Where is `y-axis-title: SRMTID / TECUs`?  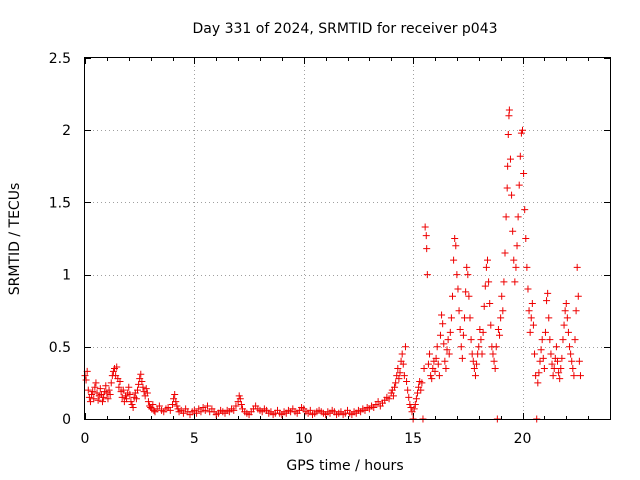 y-axis-title: SRMTID / TECUs is located at coordinates (15, 239).